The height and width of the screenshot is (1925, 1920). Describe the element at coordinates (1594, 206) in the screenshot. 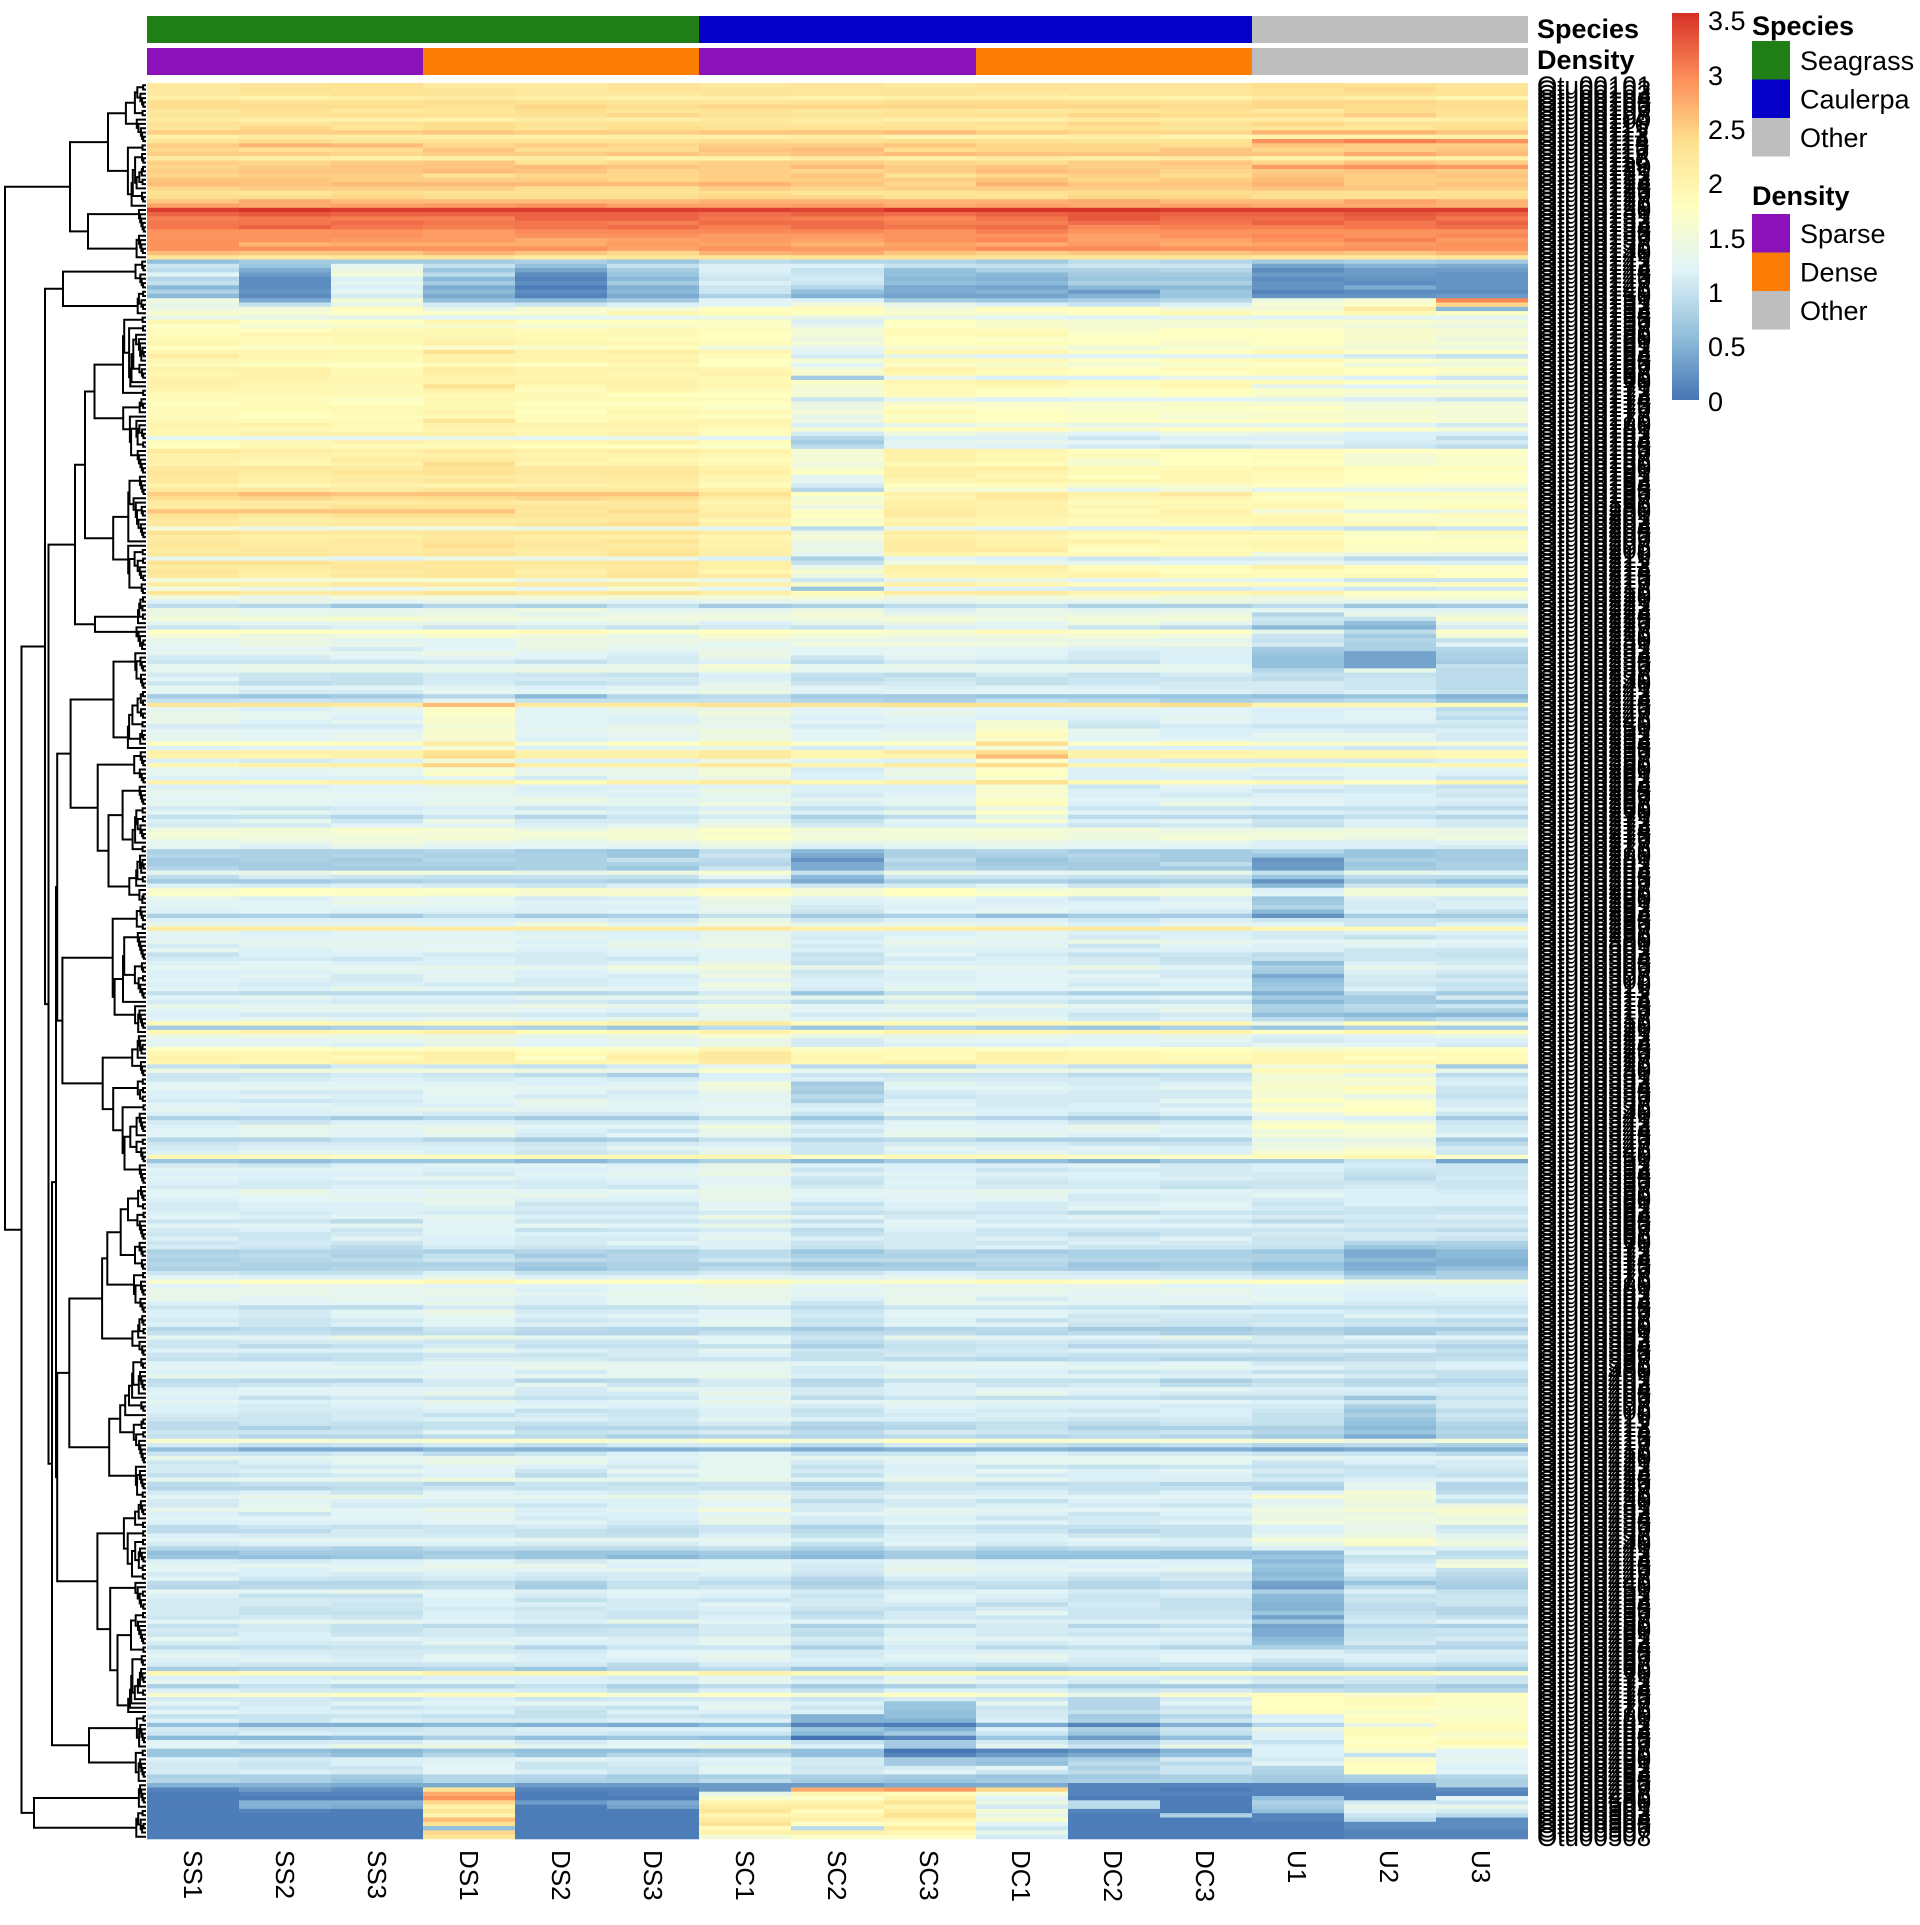

I see `svg-text: Otu00129` at that location.